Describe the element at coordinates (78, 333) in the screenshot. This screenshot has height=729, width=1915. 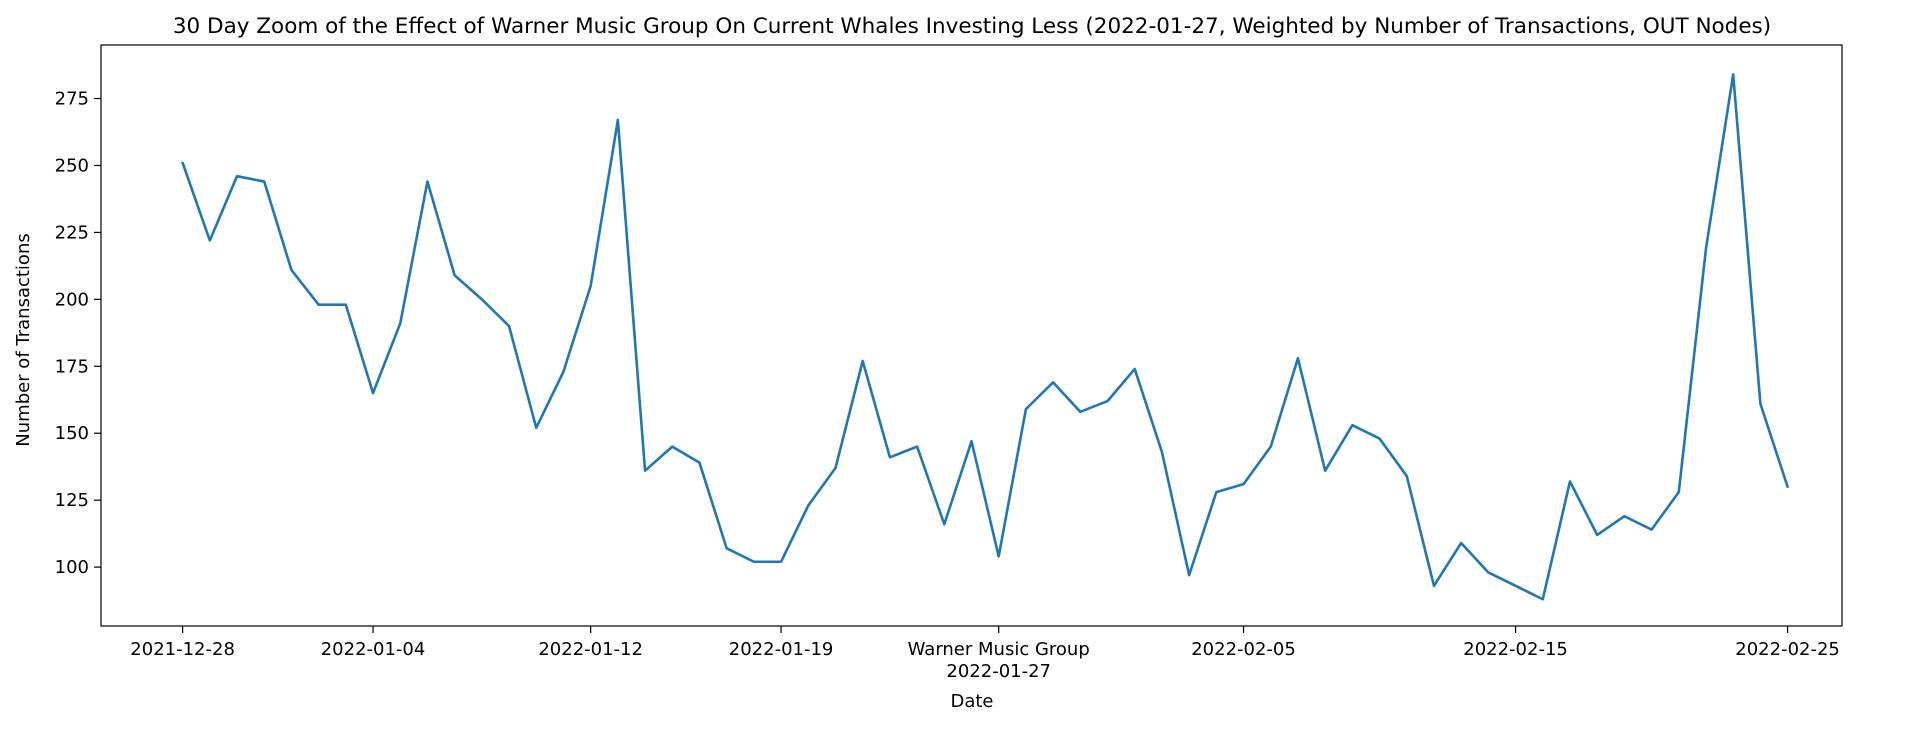
I see `y-axis: 100 125 150 175 200 225 250 275` at that location.